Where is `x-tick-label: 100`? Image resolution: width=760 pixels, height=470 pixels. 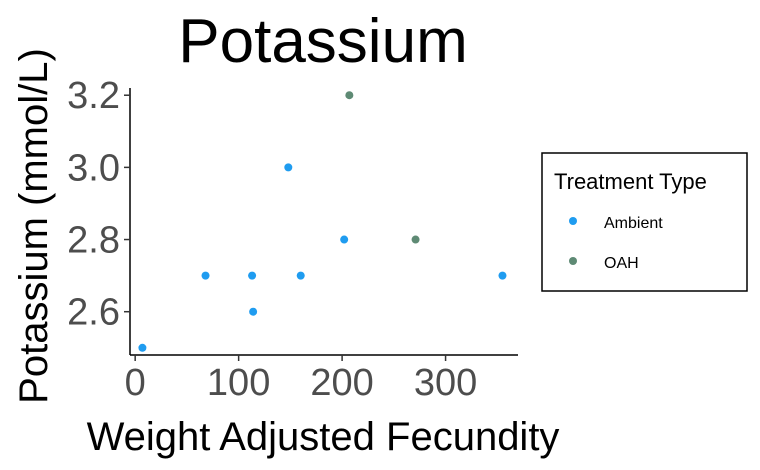 x-tick-label: 100 is located at coordinates (238, 383).